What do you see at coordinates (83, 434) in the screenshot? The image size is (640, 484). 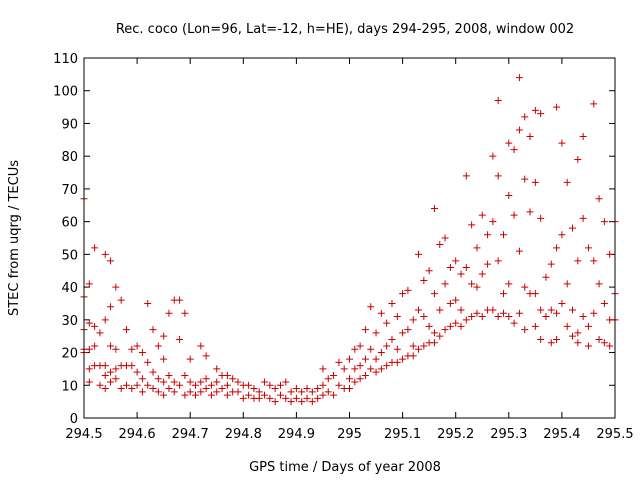 I see `x-tick-label: 294.5` at bounding box center [83, 434].